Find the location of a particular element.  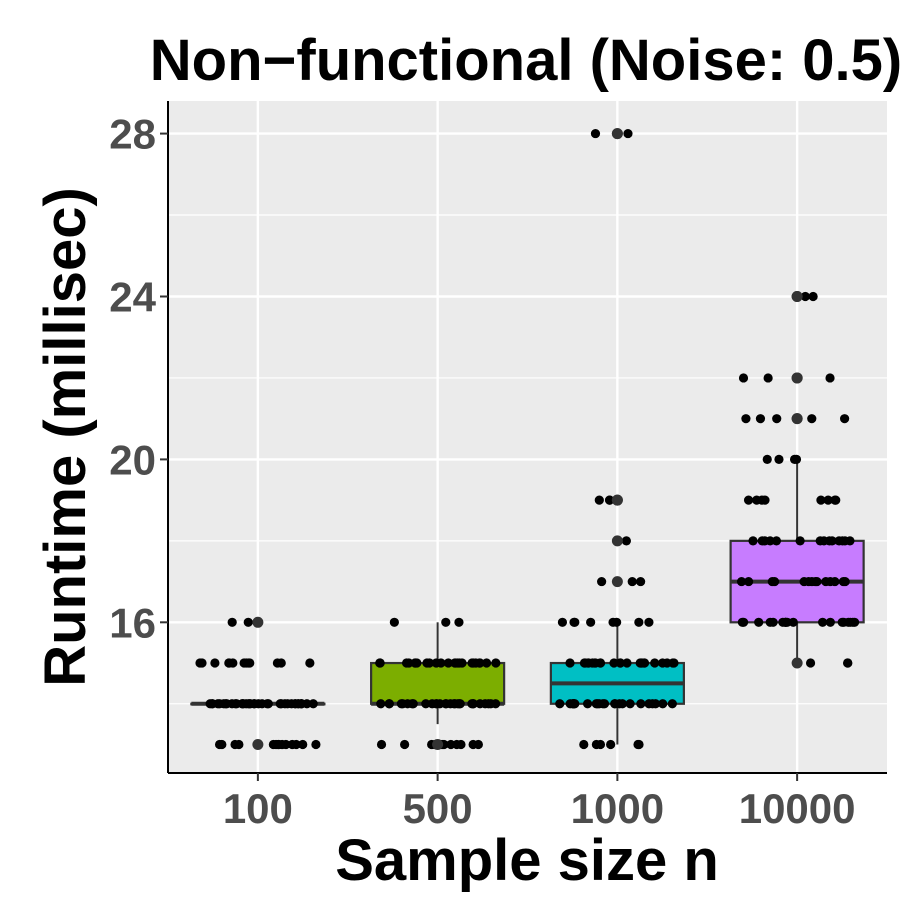

x-tick-label: 10000 is located at coordinates (797, 808).